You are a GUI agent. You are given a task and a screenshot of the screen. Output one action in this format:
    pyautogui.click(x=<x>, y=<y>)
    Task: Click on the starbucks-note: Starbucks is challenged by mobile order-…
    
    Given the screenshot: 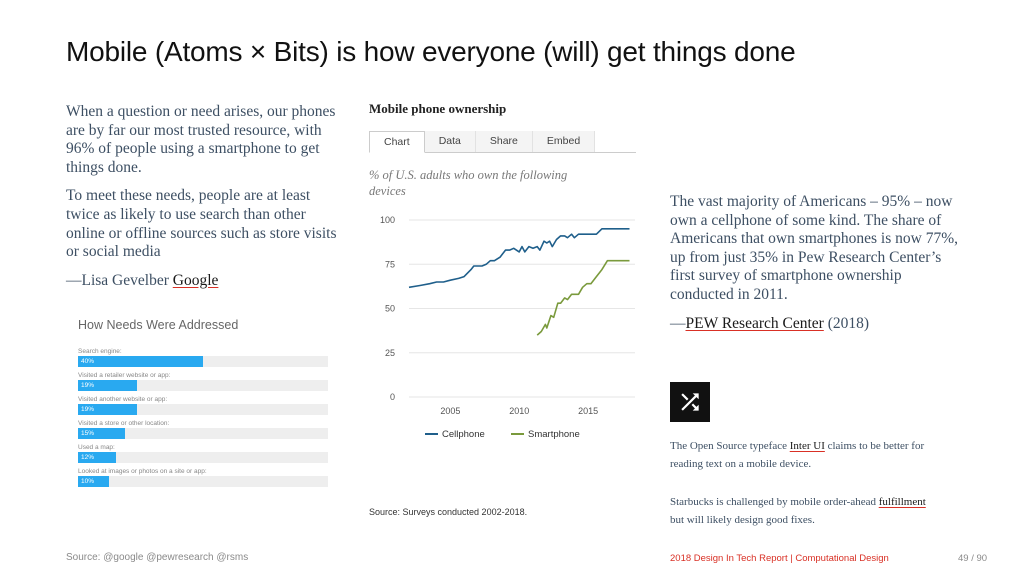 What is the action you would take?
    pyautogui.click(x=805, y=511)
    